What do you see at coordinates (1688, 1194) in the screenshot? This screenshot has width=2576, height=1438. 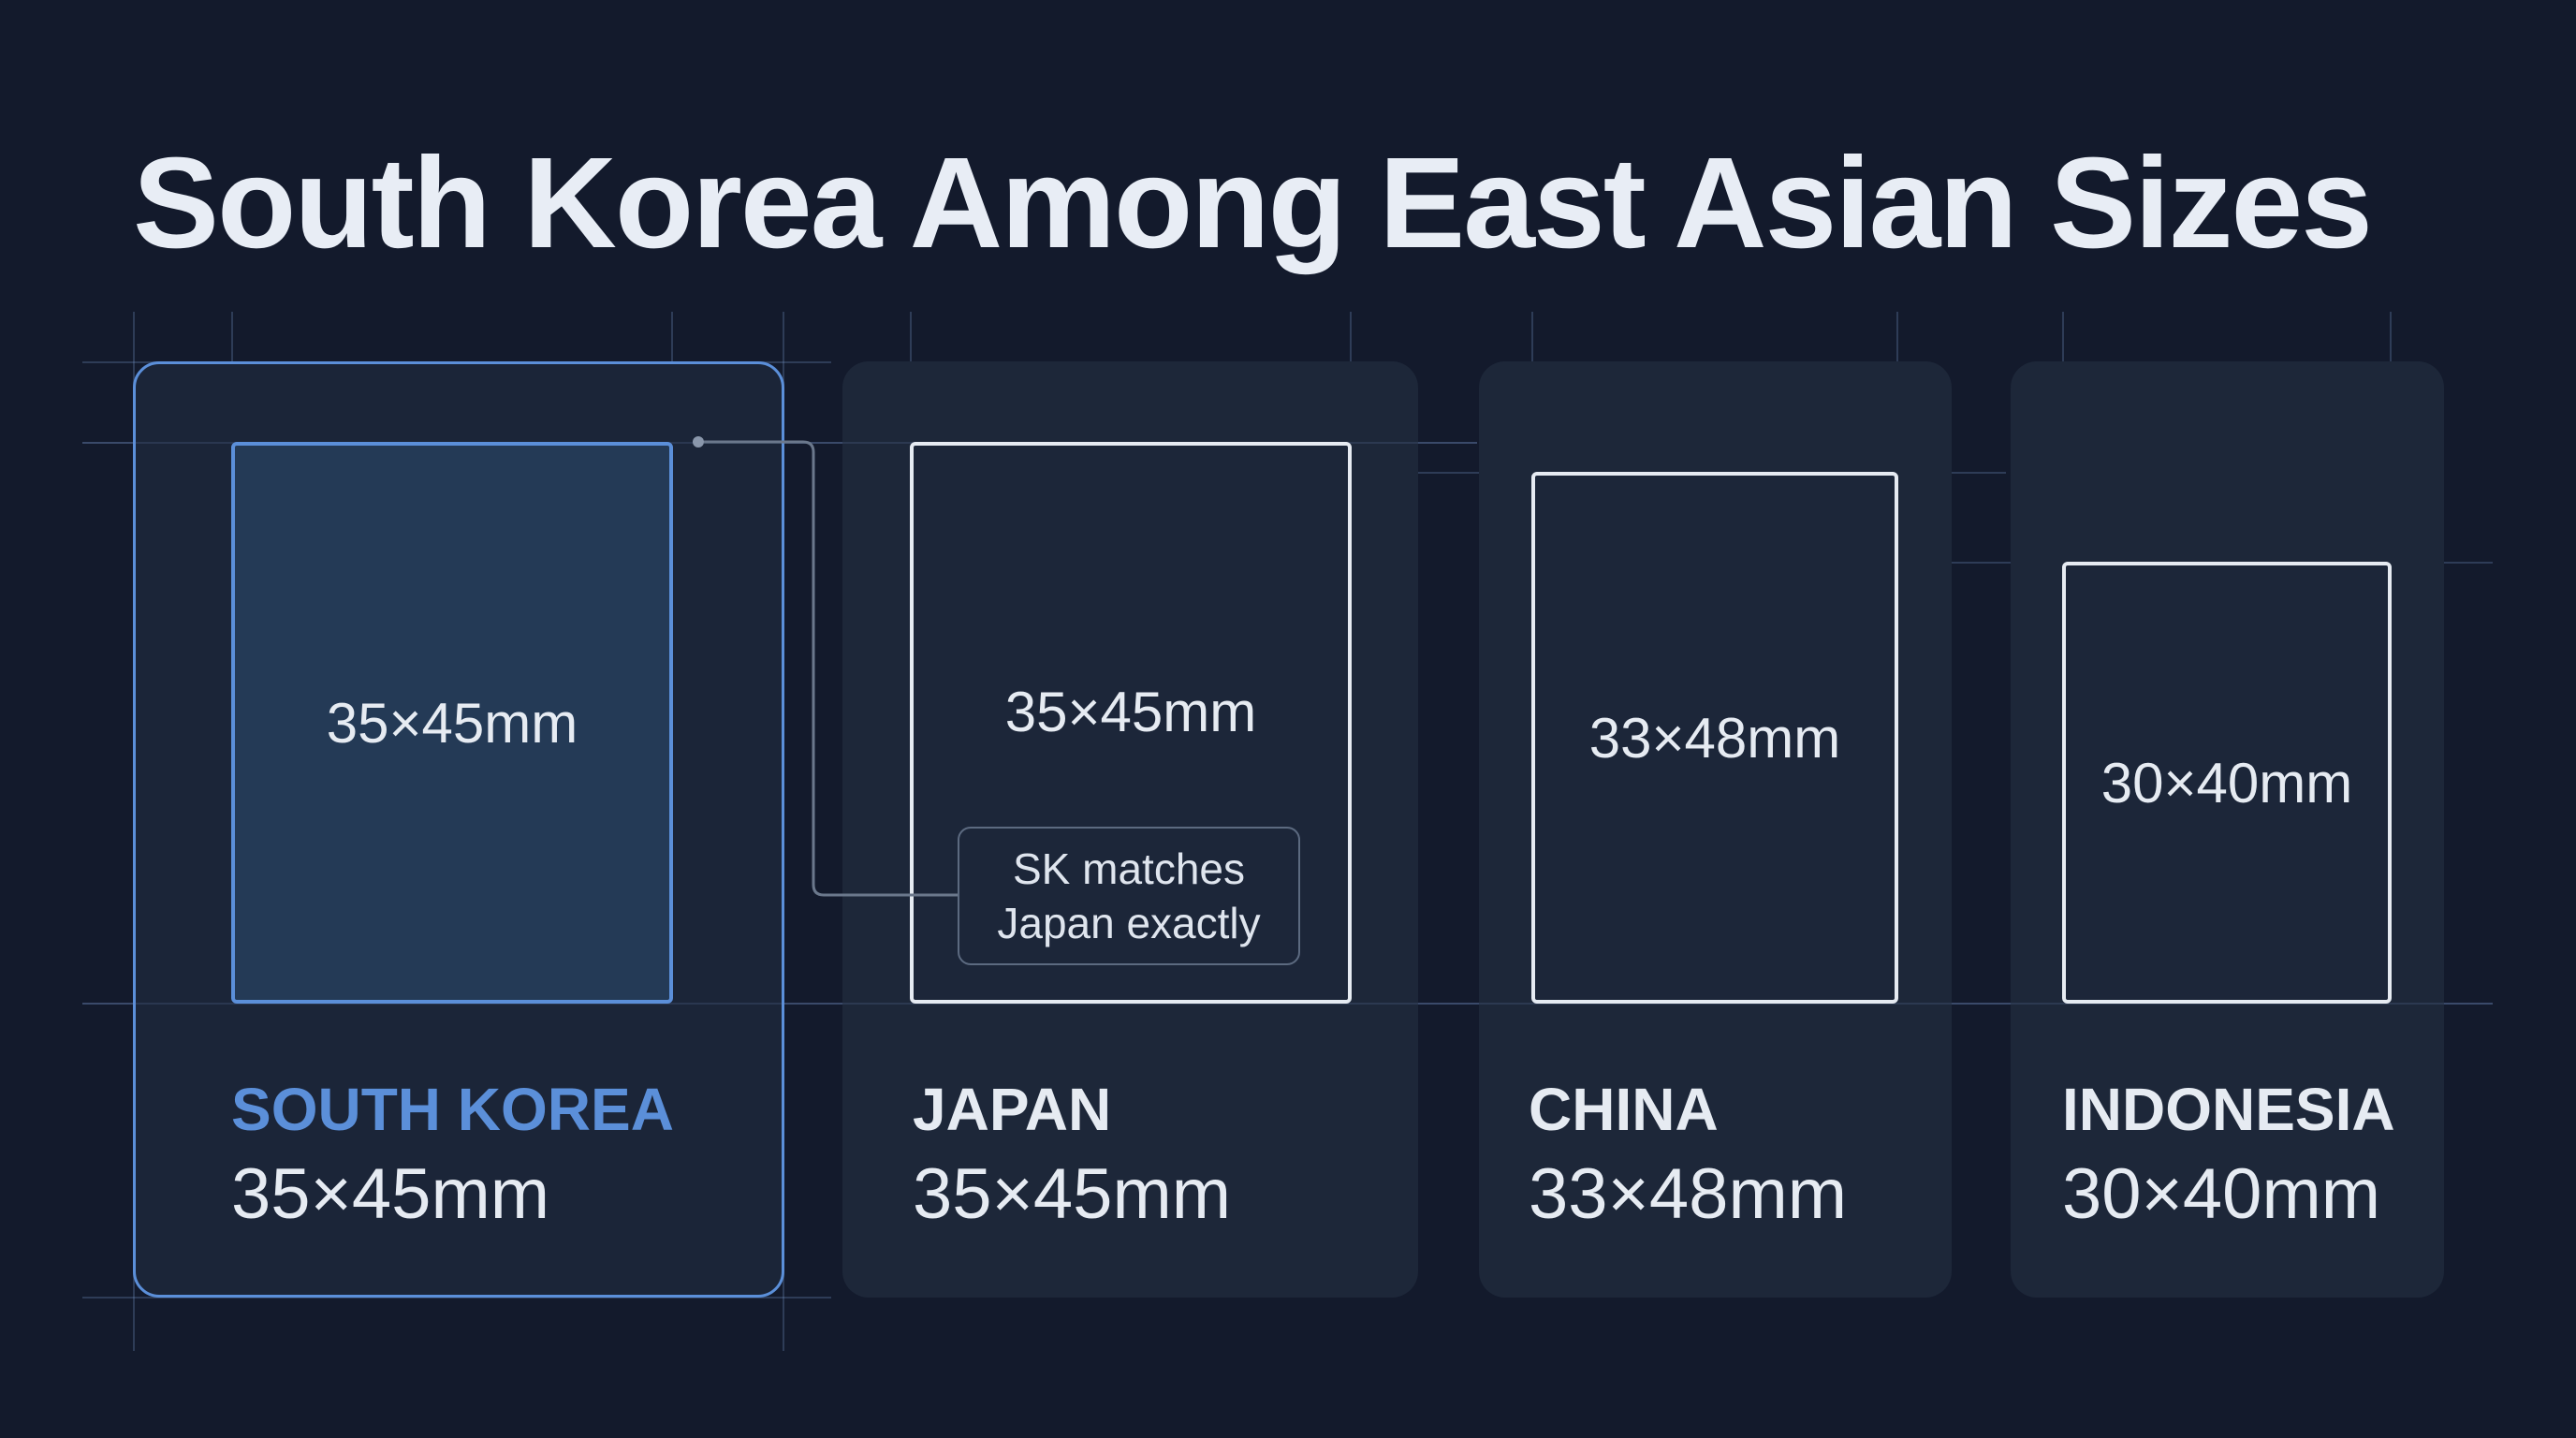 I see `country-size-china: 33×48mm` at bounding box center [1688, 1194].